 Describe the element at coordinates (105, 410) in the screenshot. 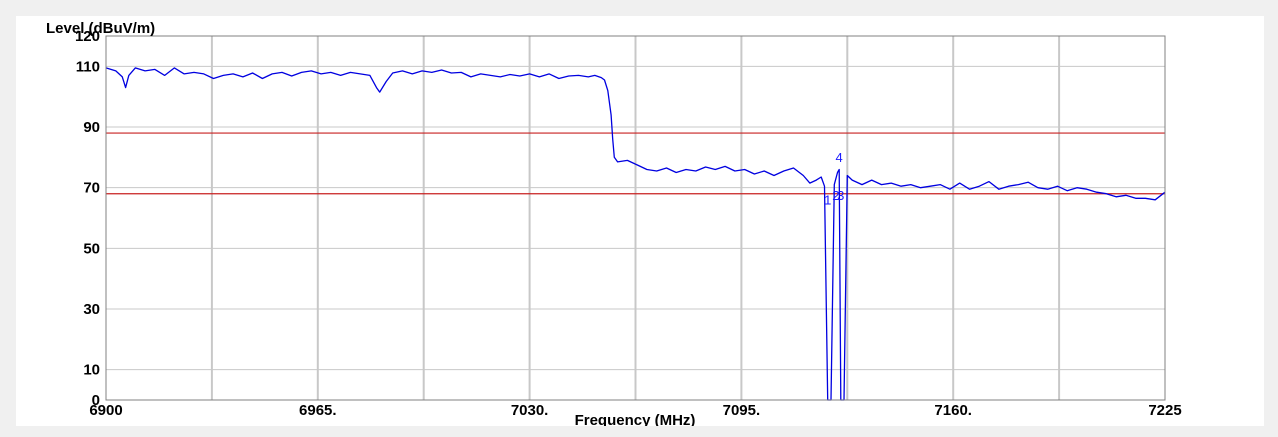

I see `x-tick-label: 6900` at that location.